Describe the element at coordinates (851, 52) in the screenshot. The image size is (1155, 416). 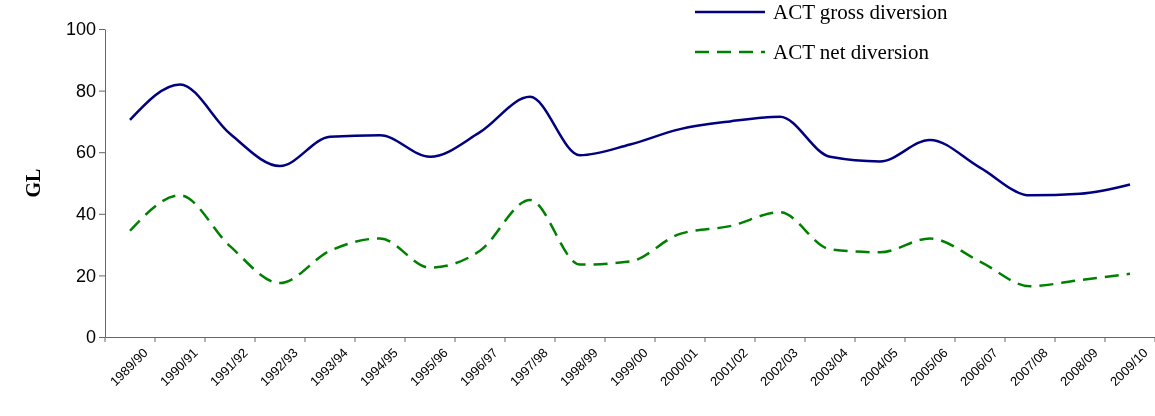
I see `legend-label: ACT net diversion` at that location.